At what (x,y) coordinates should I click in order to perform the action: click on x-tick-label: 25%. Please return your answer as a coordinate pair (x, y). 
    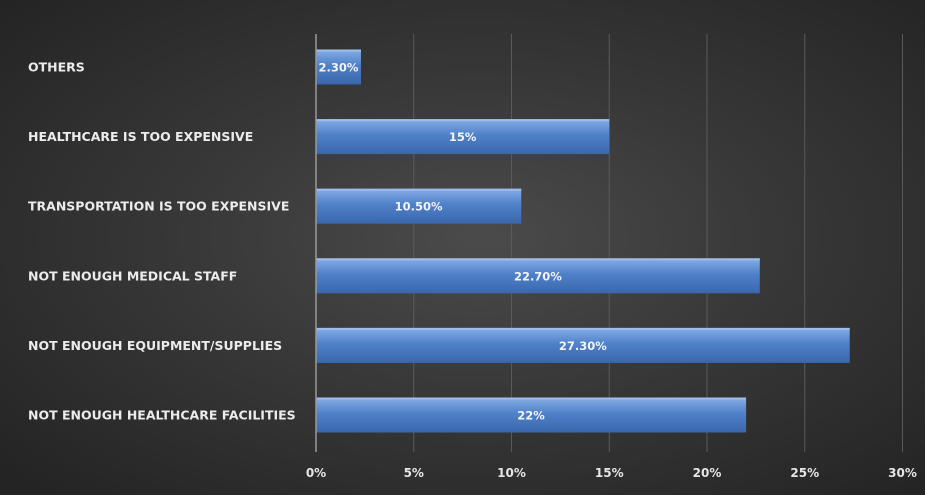
    Looking at the image, I should click on (804, 473).